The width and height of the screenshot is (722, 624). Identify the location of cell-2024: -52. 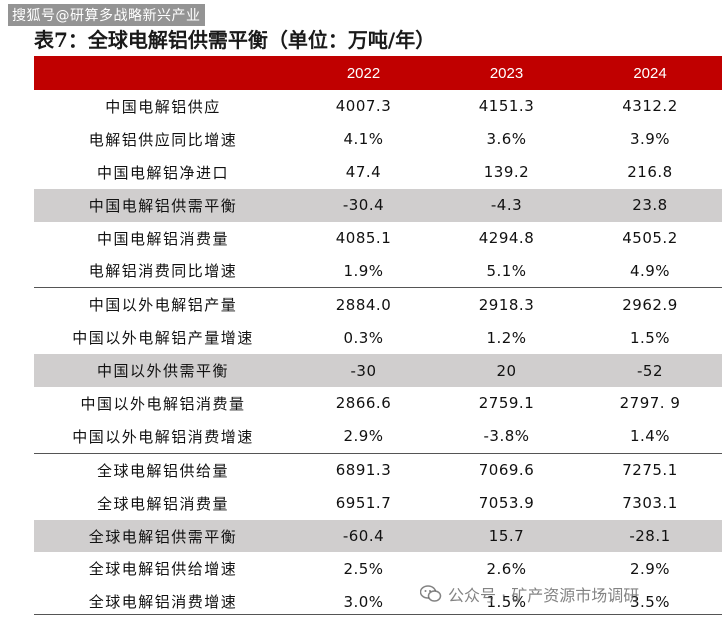
(650, 371).